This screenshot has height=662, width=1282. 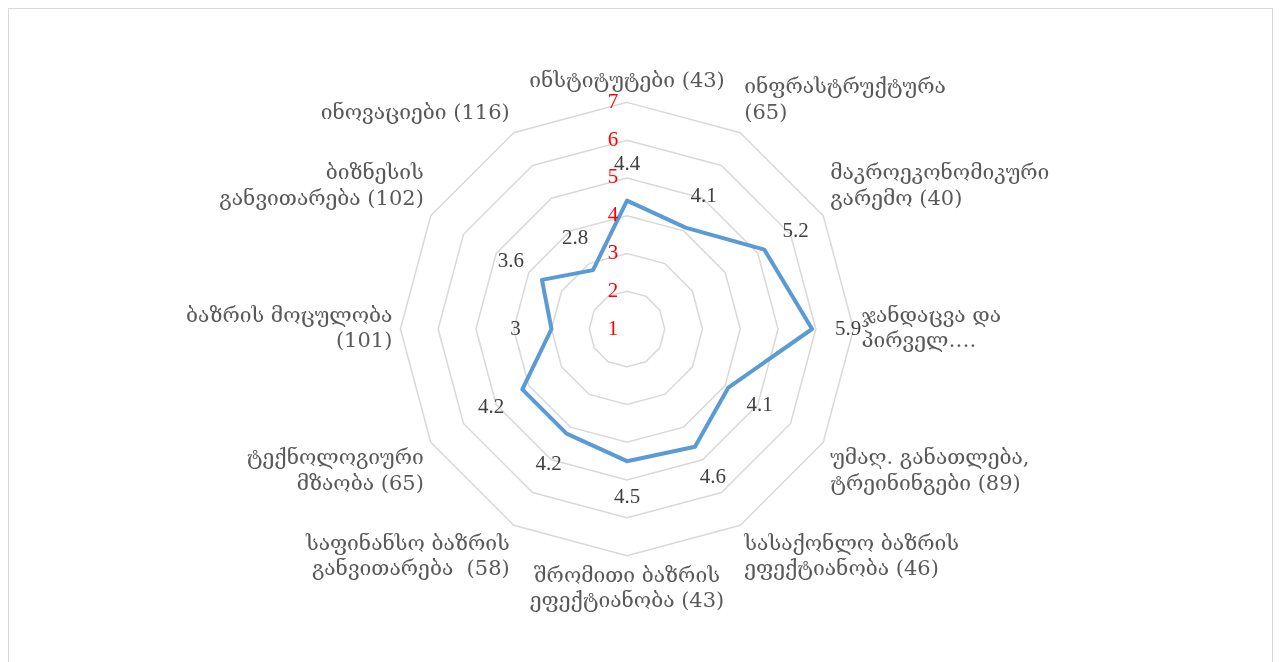 What do you see at coordinates (613, 138) in the screenshot?
I see `y-tick-label: 6` at bounding box center [613, 138].